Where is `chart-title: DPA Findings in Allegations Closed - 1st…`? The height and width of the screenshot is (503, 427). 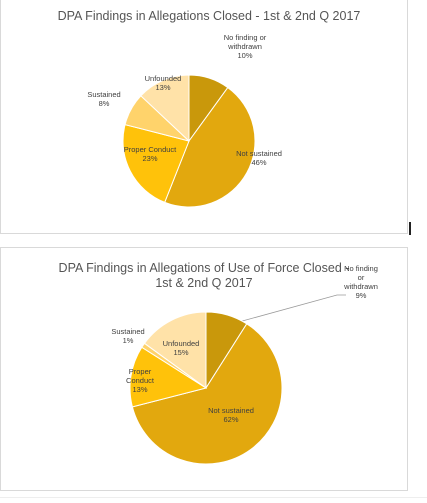 chart-title: DPA Findings in Allegations Closed - 1st… is located at coordinates (209, 16).